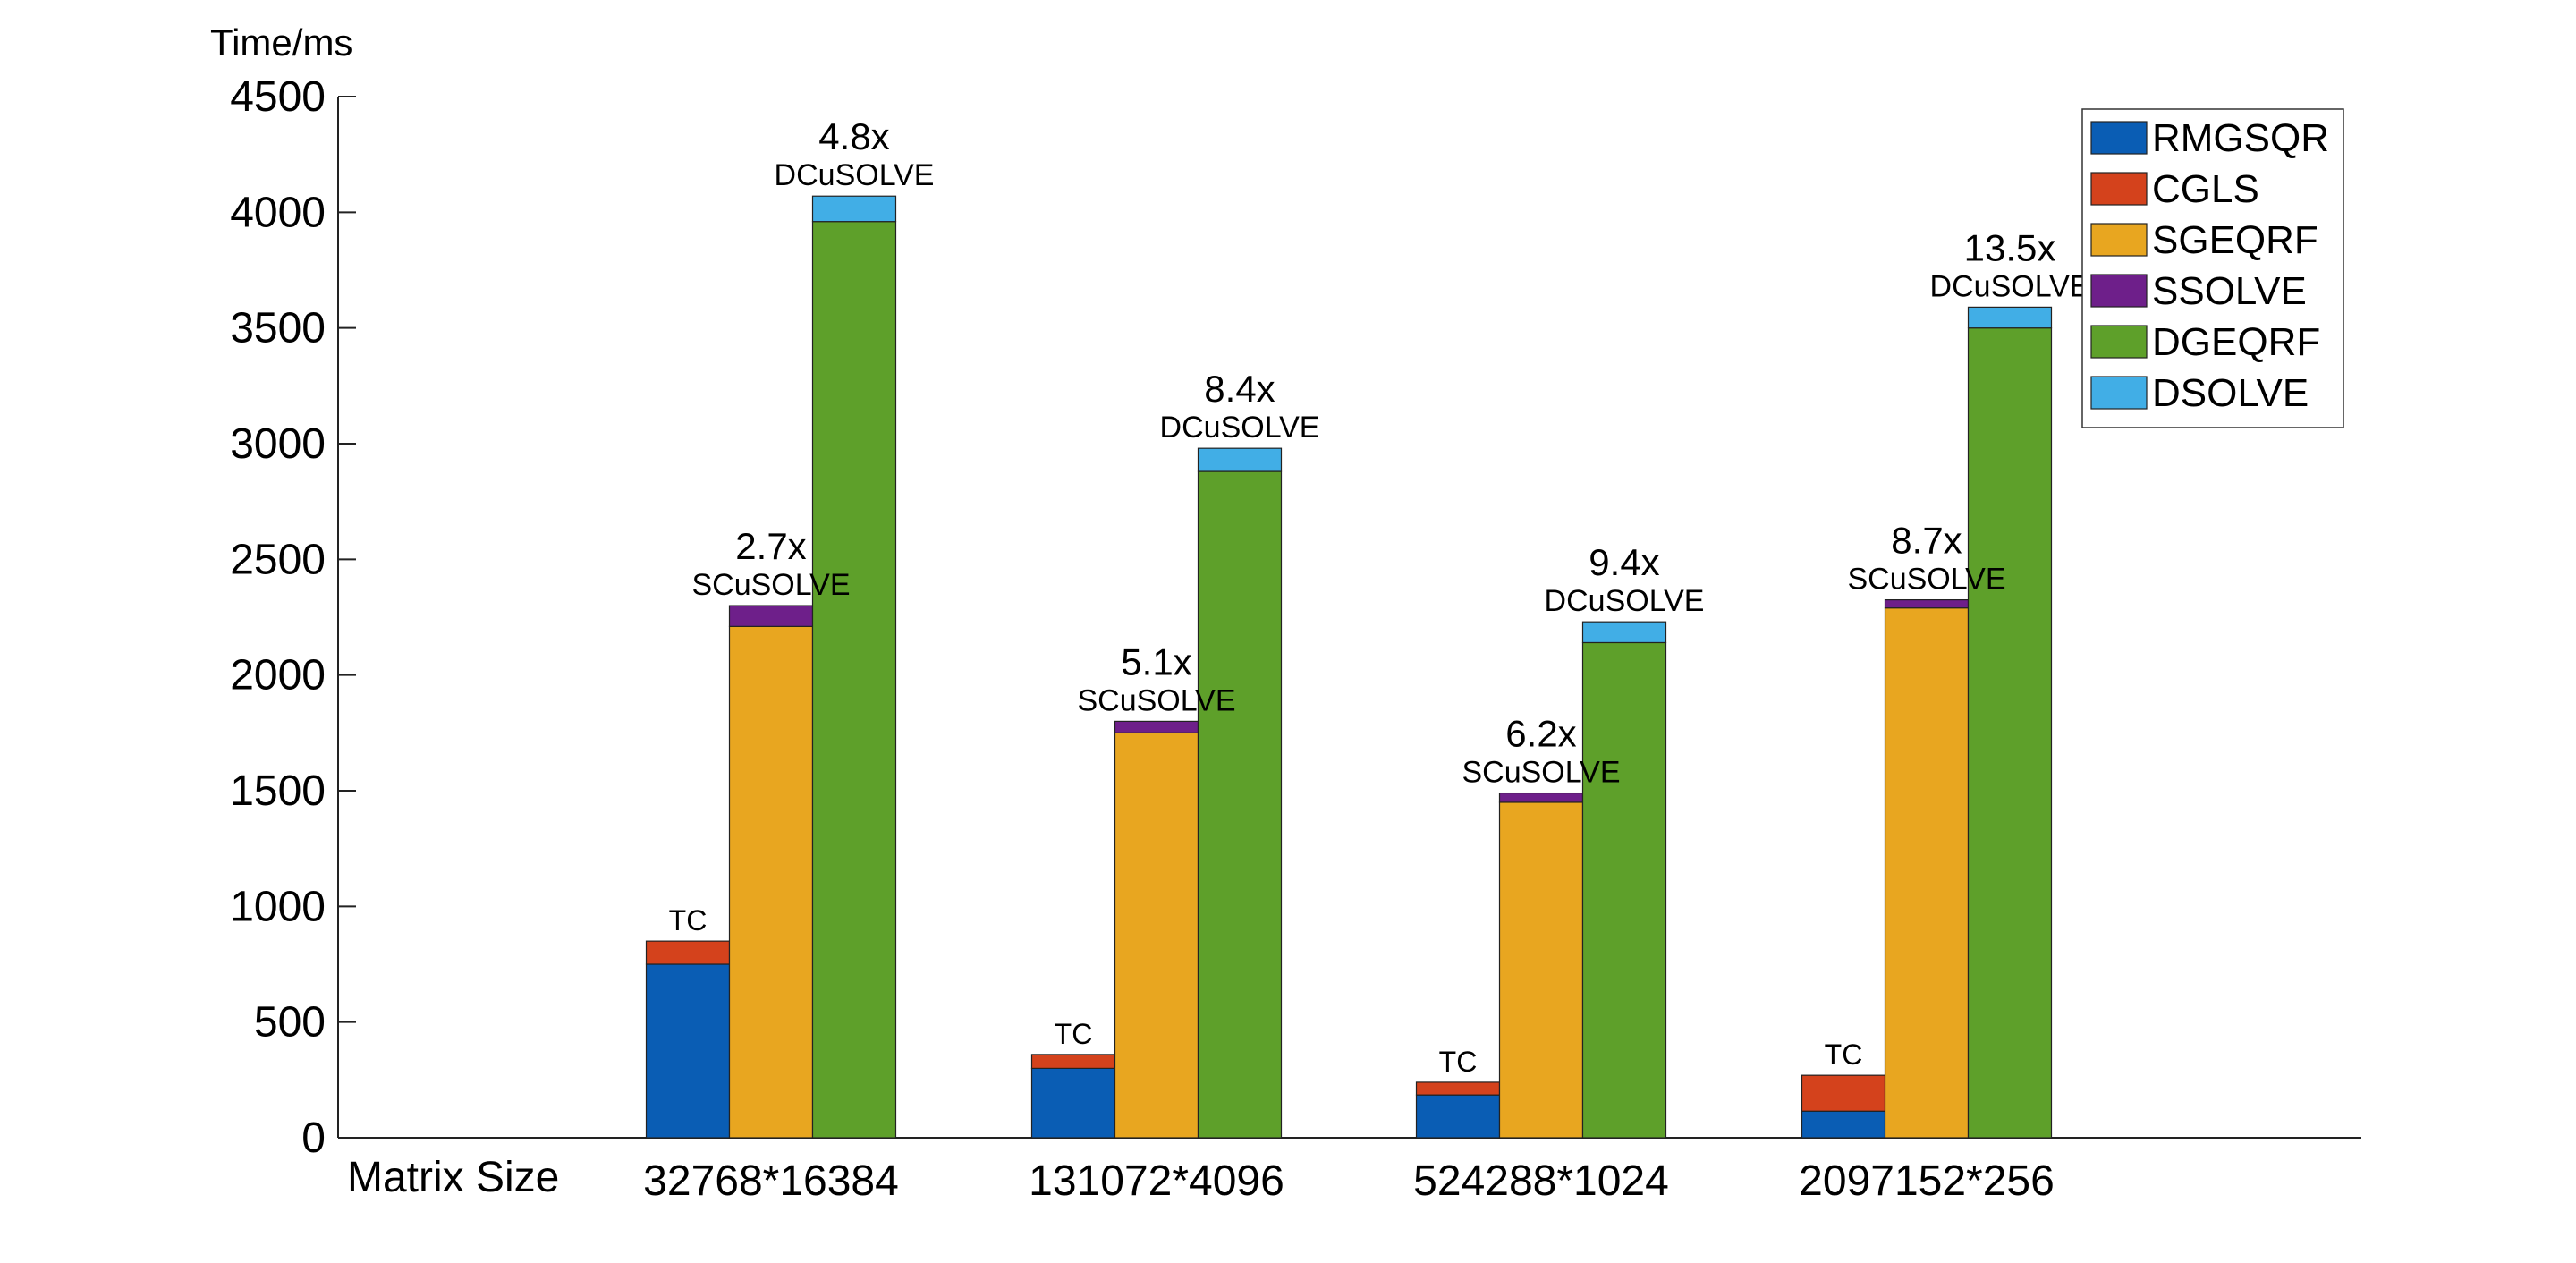 The image size is (2576, 1263). I want to click on y-tick-label: 3000, so click(278, 444).